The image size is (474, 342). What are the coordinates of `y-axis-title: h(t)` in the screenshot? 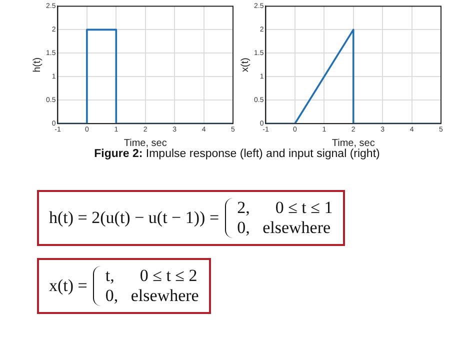 It's located at (37, 64).